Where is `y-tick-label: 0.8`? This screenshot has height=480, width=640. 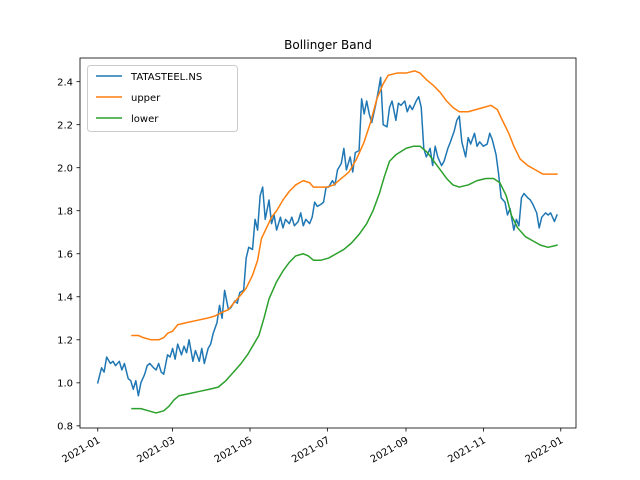
y-tick-label: 0.8 is located at coordinates (65, 426).